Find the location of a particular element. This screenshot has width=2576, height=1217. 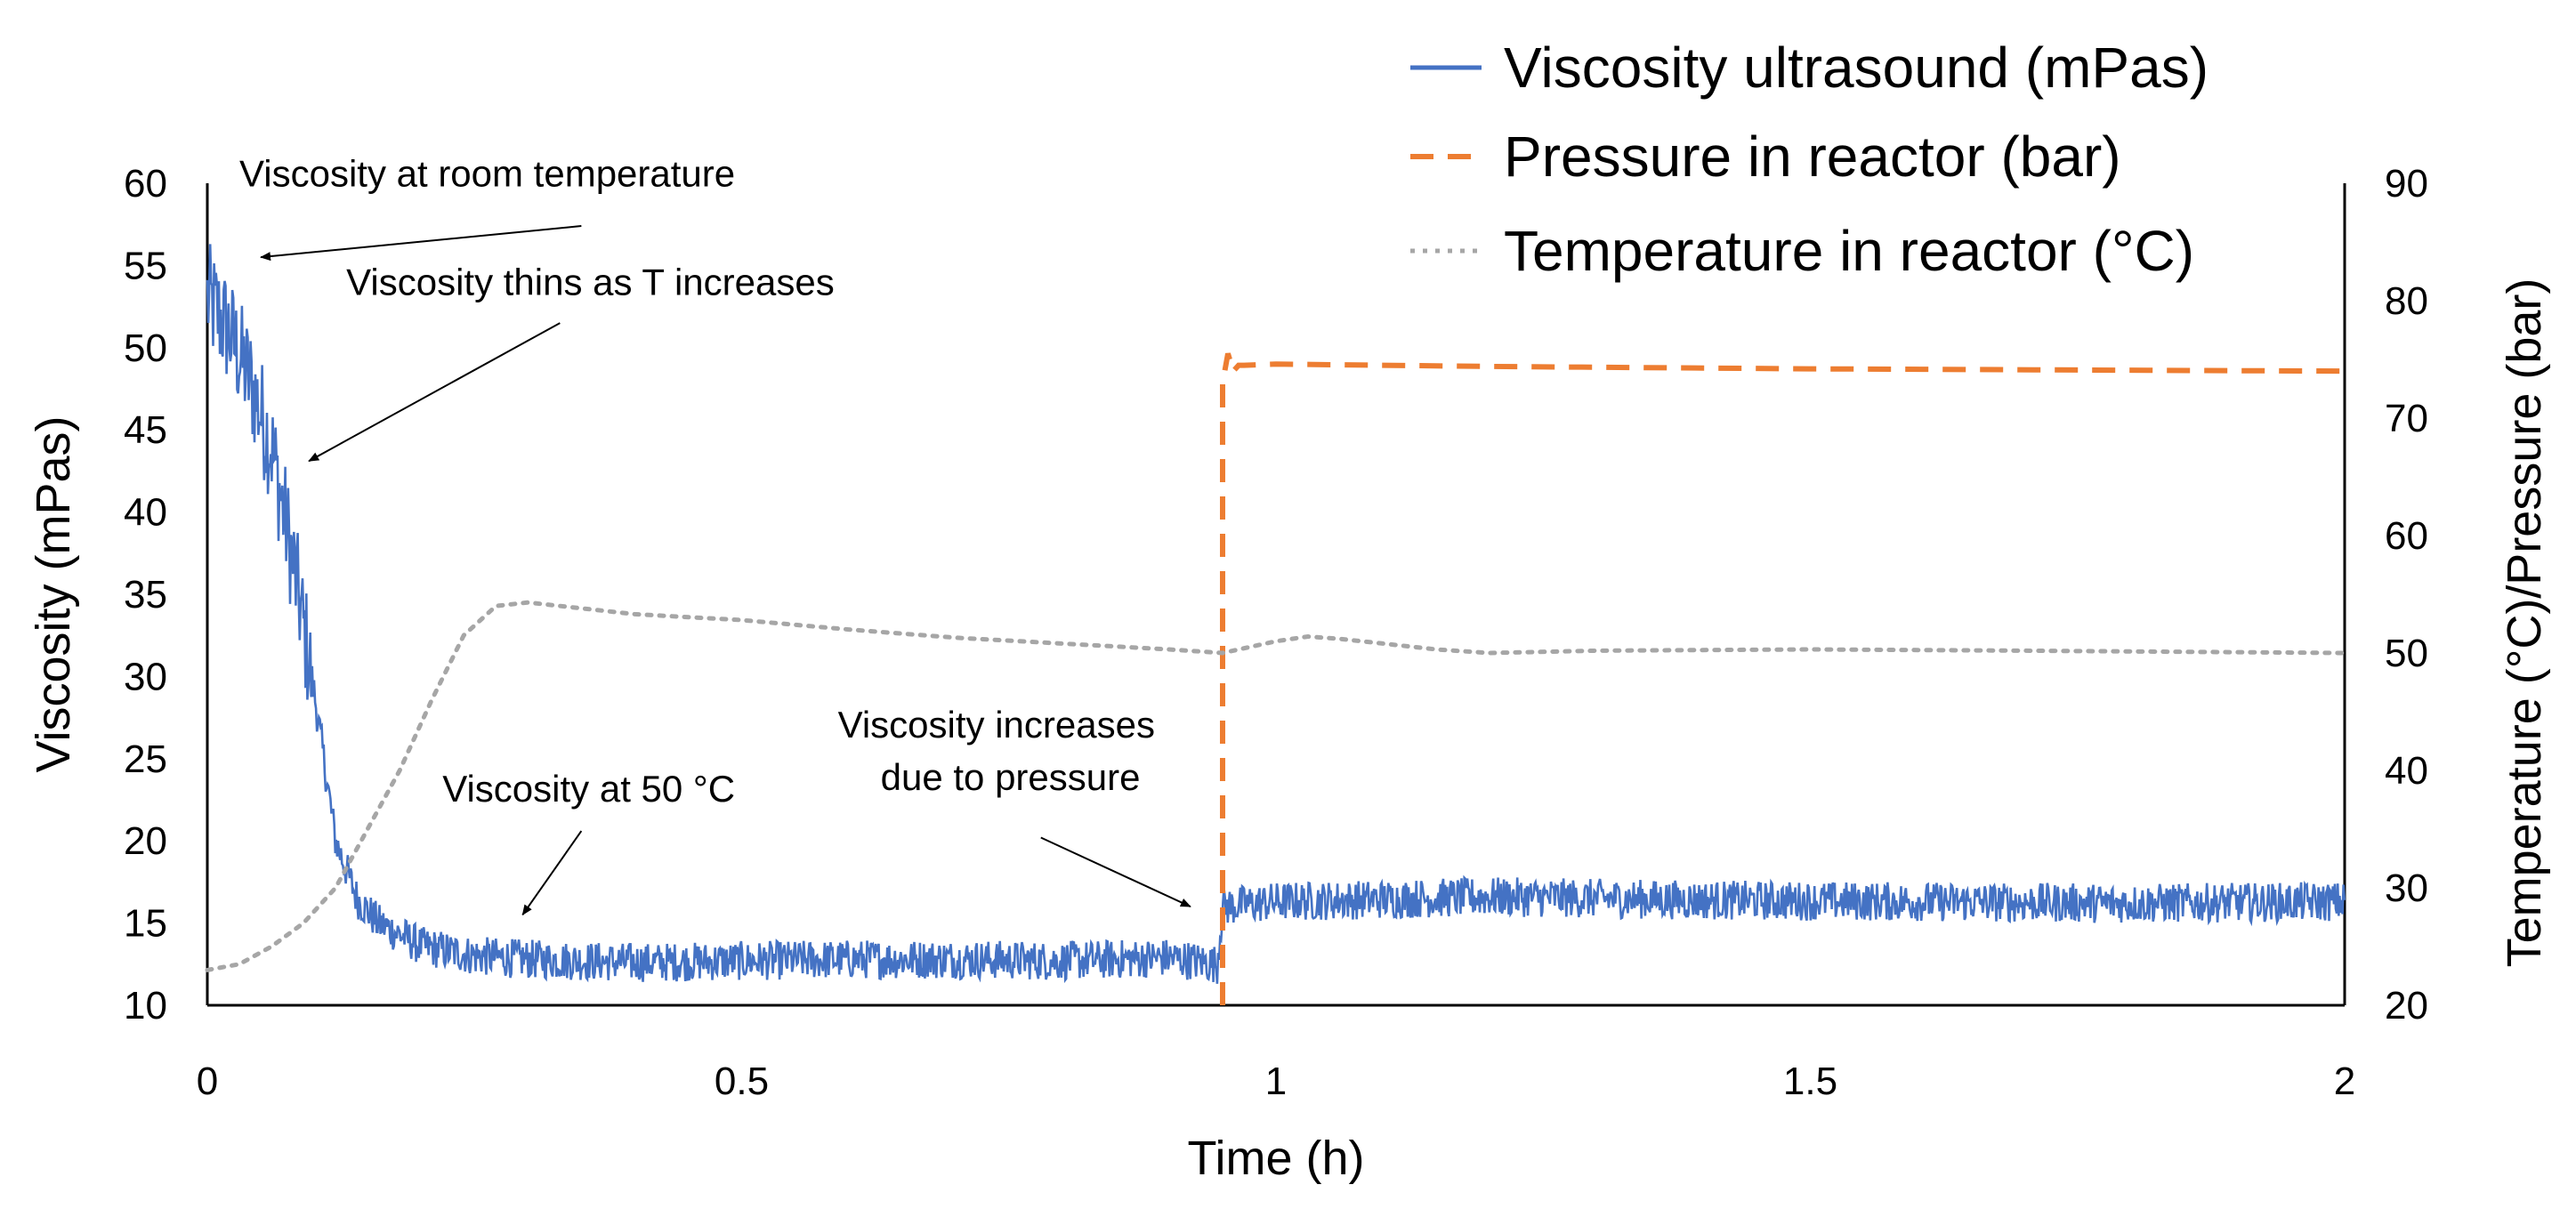

legend-label-viscosity: Viscosity ultrasound (mPas) is located at coordinates (1856, 68).